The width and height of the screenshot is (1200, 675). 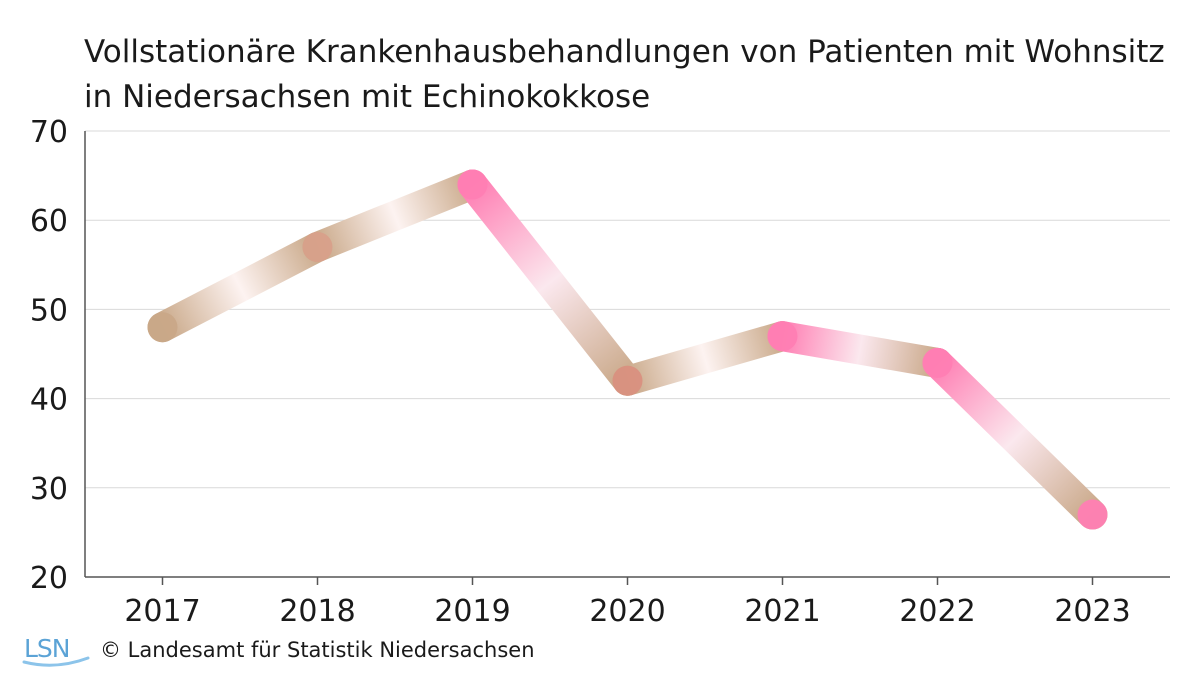 What do you see at coordinates (317, 611) in the screenshot?
I see `x-tick-label: 2018` at bounding box center [317, 611].